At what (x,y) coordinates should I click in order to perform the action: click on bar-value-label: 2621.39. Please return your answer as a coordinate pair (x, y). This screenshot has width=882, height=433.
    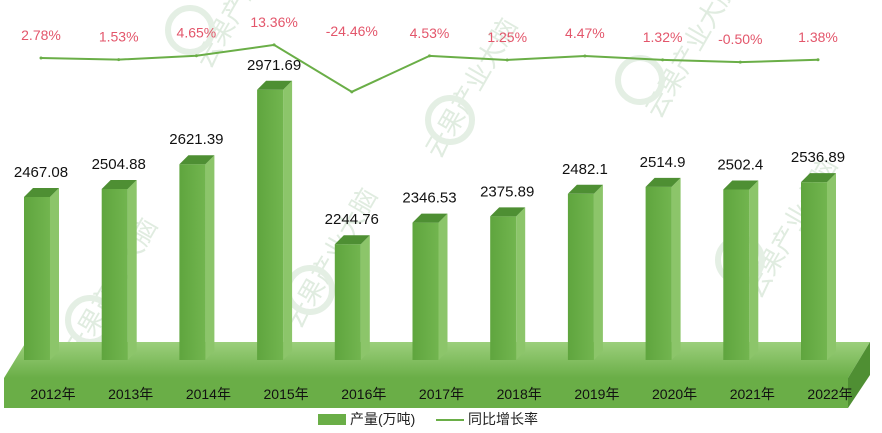
    Looking at the image, I should click on (196, 139).